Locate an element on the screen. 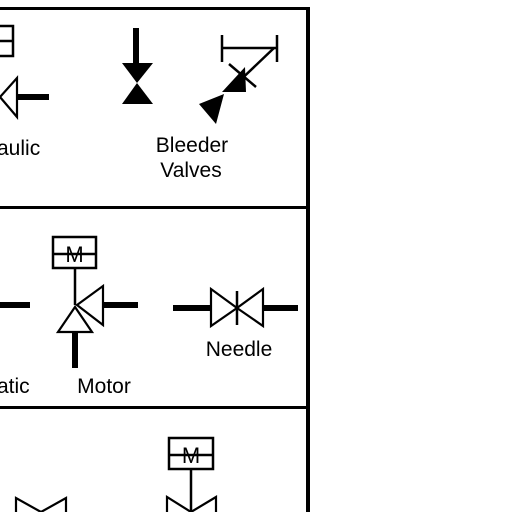  motor-actuator-letter: M is located at coordinates (74, 254).